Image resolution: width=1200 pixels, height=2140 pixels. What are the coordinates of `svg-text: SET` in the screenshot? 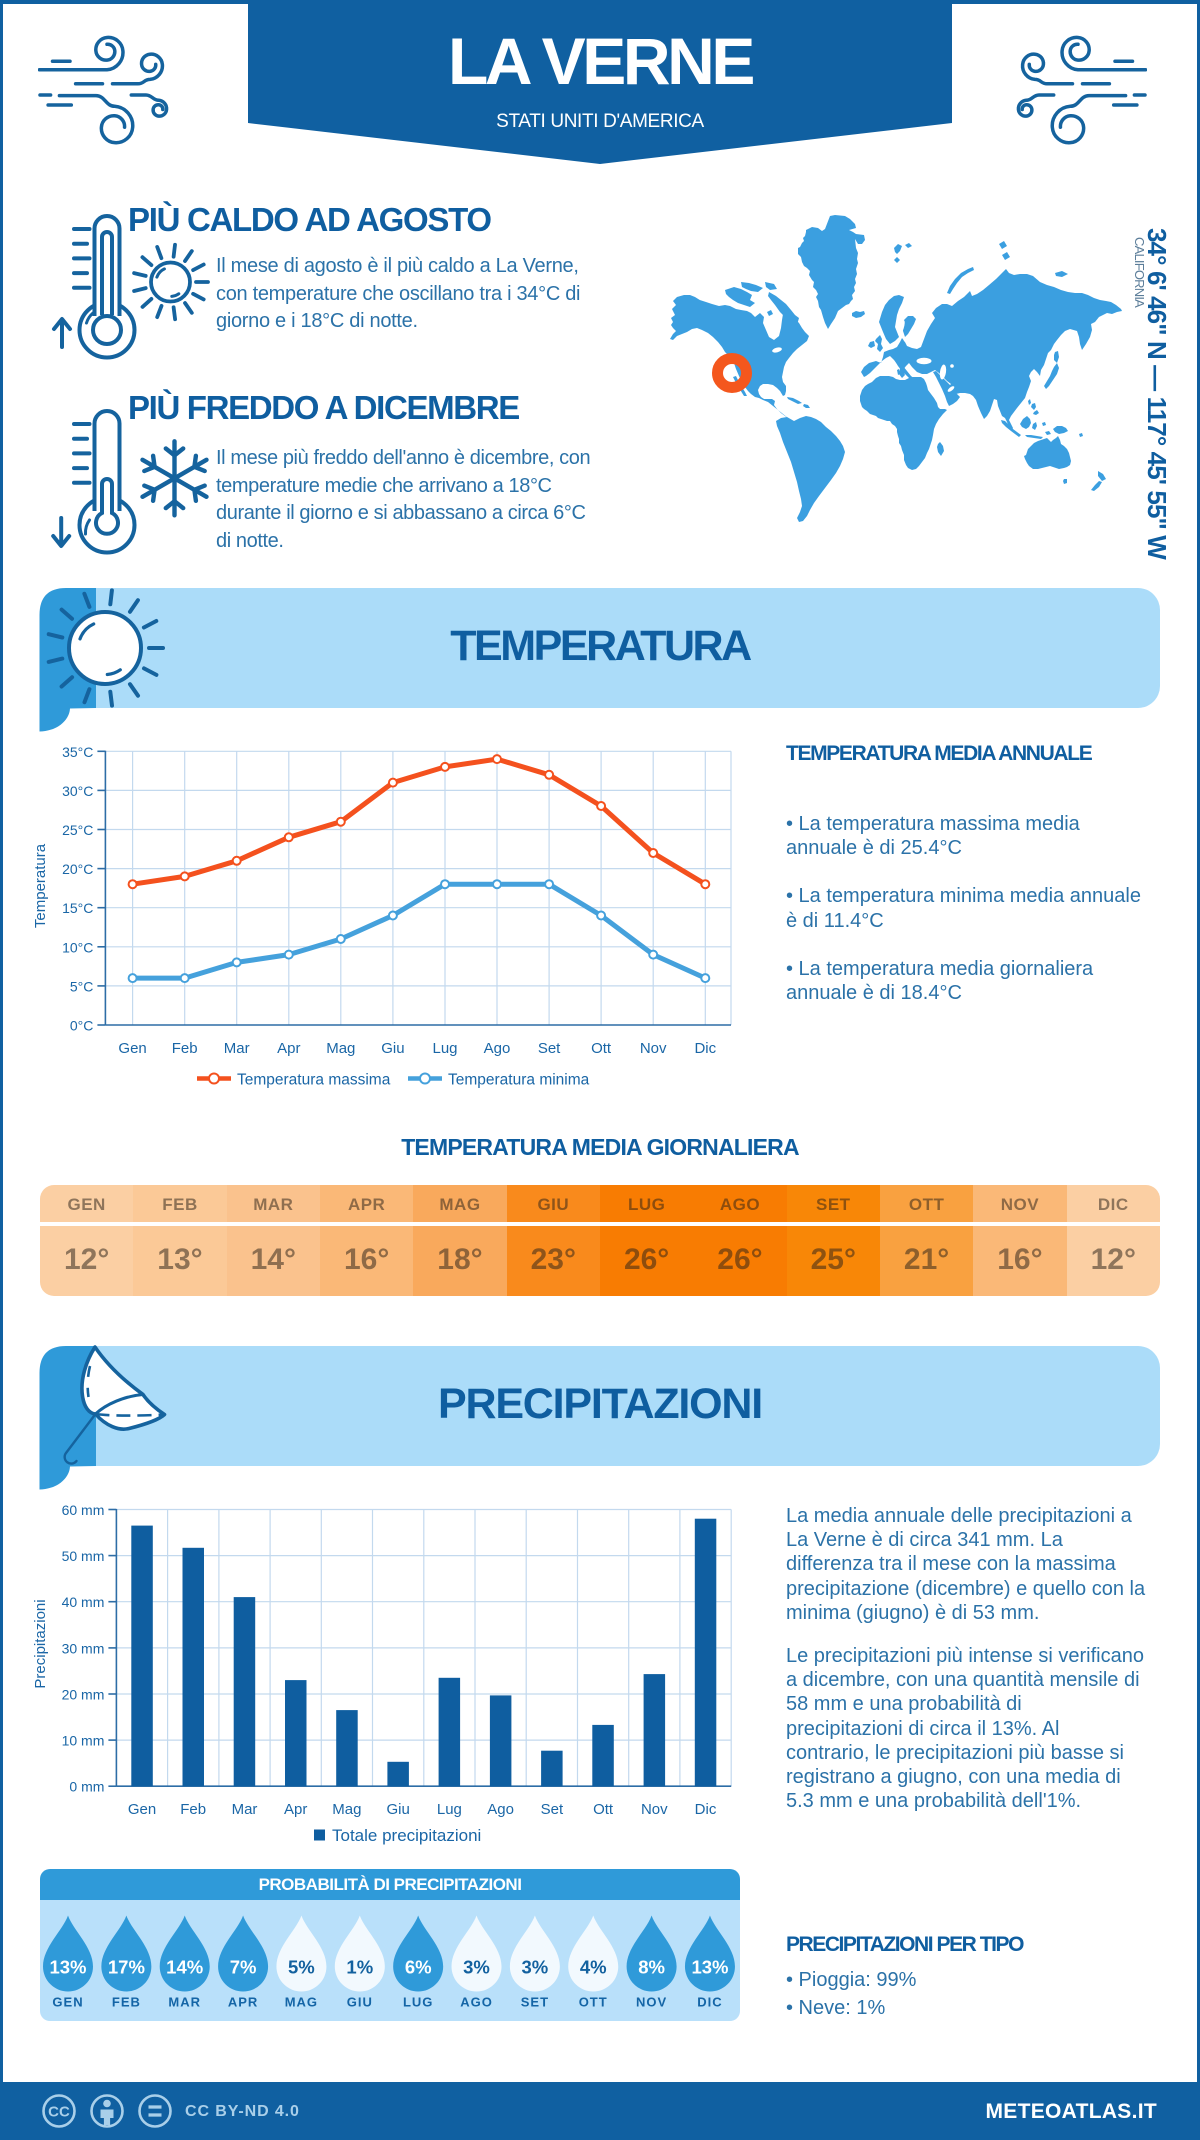 It's located at (535, 2002).